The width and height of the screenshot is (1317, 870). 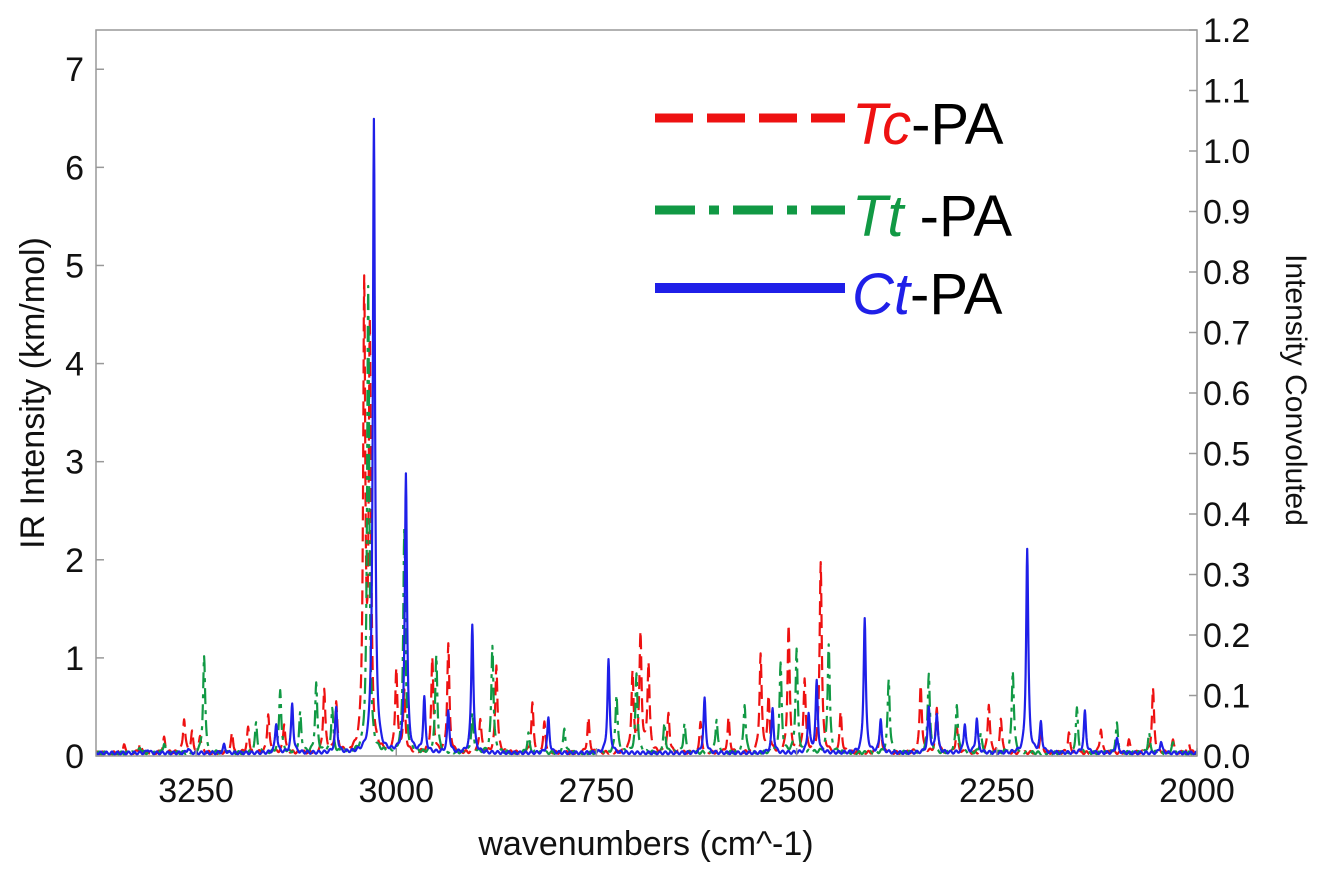 I want to click on y-right-tick-label: 1.2, so click(x=1226, y=31).